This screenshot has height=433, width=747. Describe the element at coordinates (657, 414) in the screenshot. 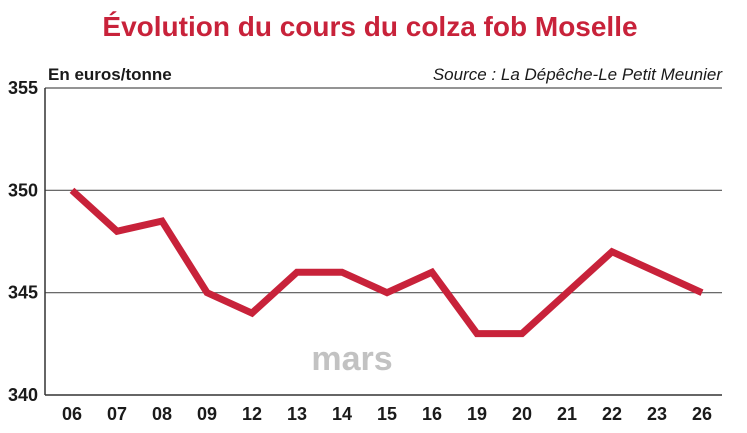

I see `x-tick-label: 23` at that location.